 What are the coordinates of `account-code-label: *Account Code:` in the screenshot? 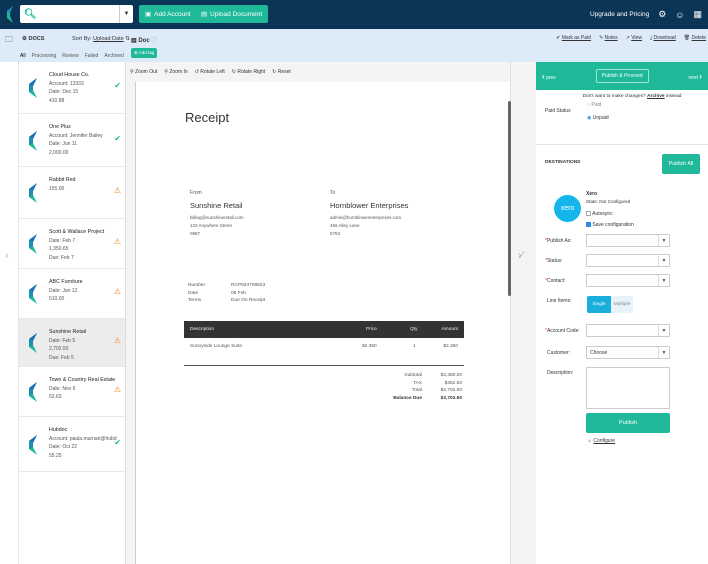 It's located at (562, 331).